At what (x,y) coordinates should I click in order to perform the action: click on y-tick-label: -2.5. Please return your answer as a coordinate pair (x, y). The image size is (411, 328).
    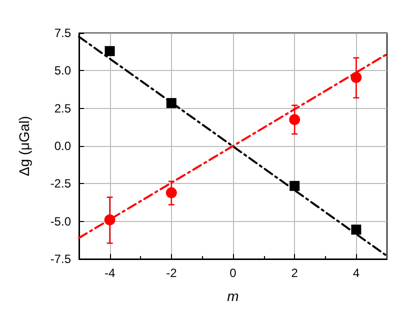
    Looking at the image, I should click on (61, 183).